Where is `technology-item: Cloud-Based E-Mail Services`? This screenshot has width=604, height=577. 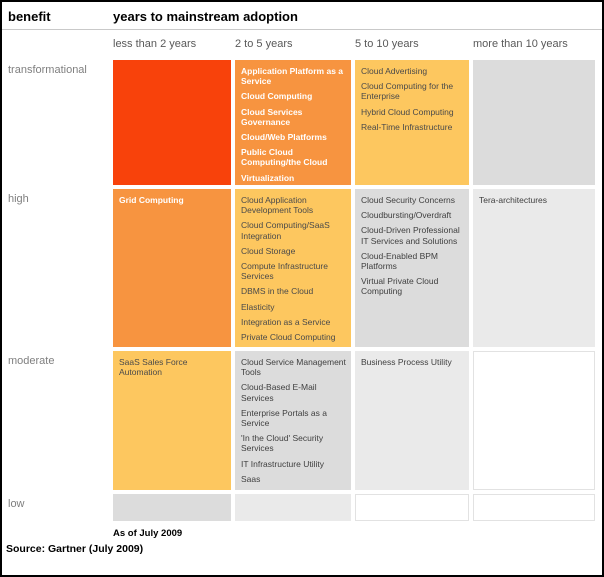 technology-item: Cloud-Based E-Mail Services is located at coordinates (279, 392).